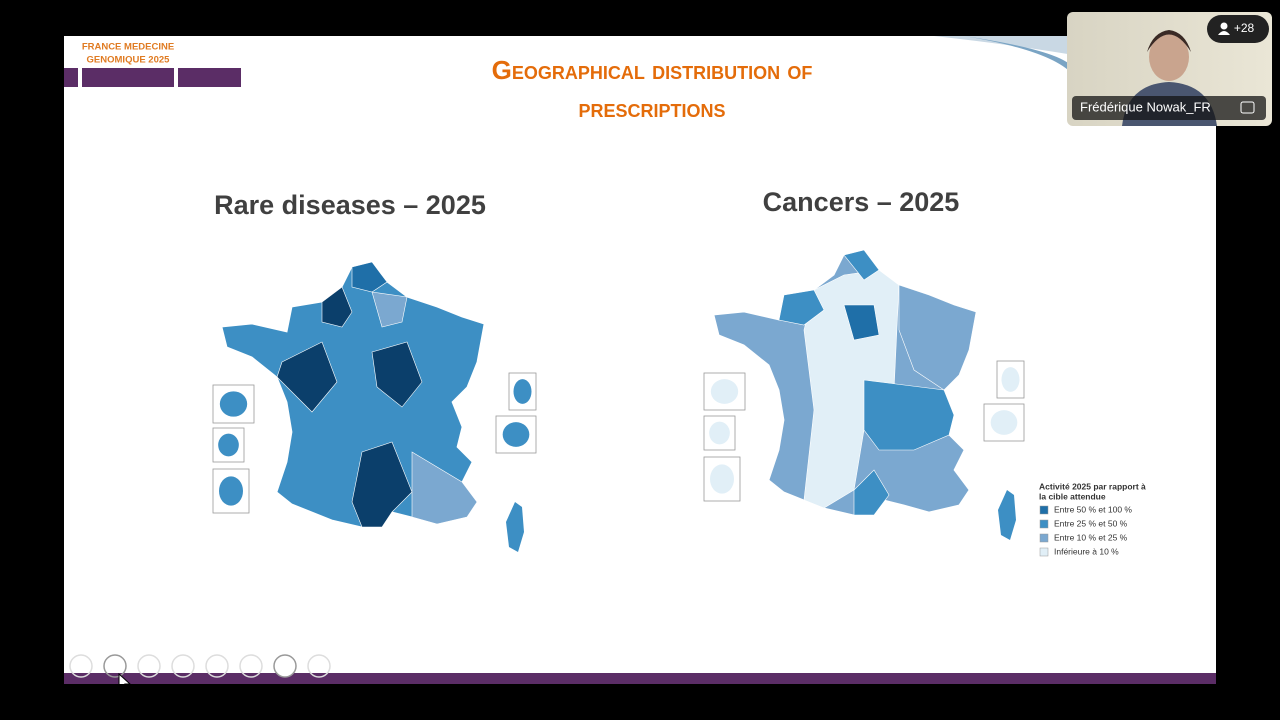  What do you see at coordinates (1092, 486) in the screenshot?
I see `legend-title: Activité 2025 par rapport à` at bounding box center [1092, 486].